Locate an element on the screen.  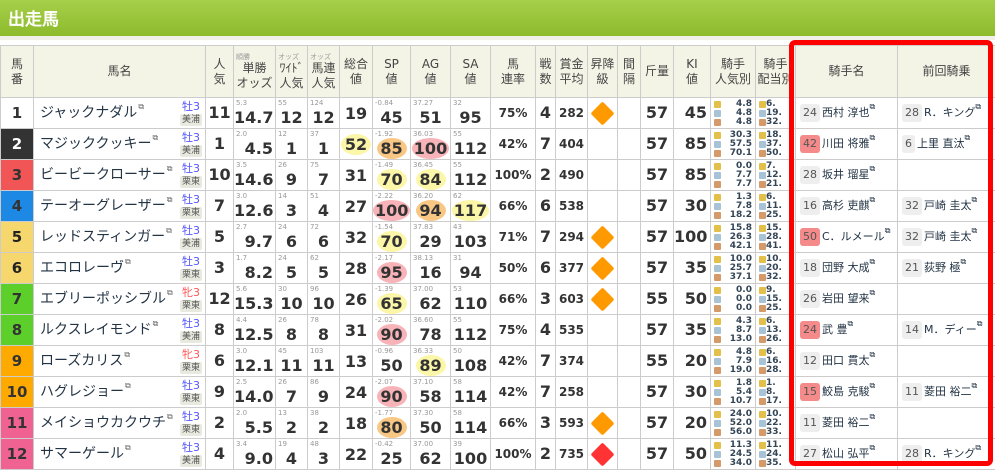
col-prev: 前回騎乗 is located at coordinates (946, 72).